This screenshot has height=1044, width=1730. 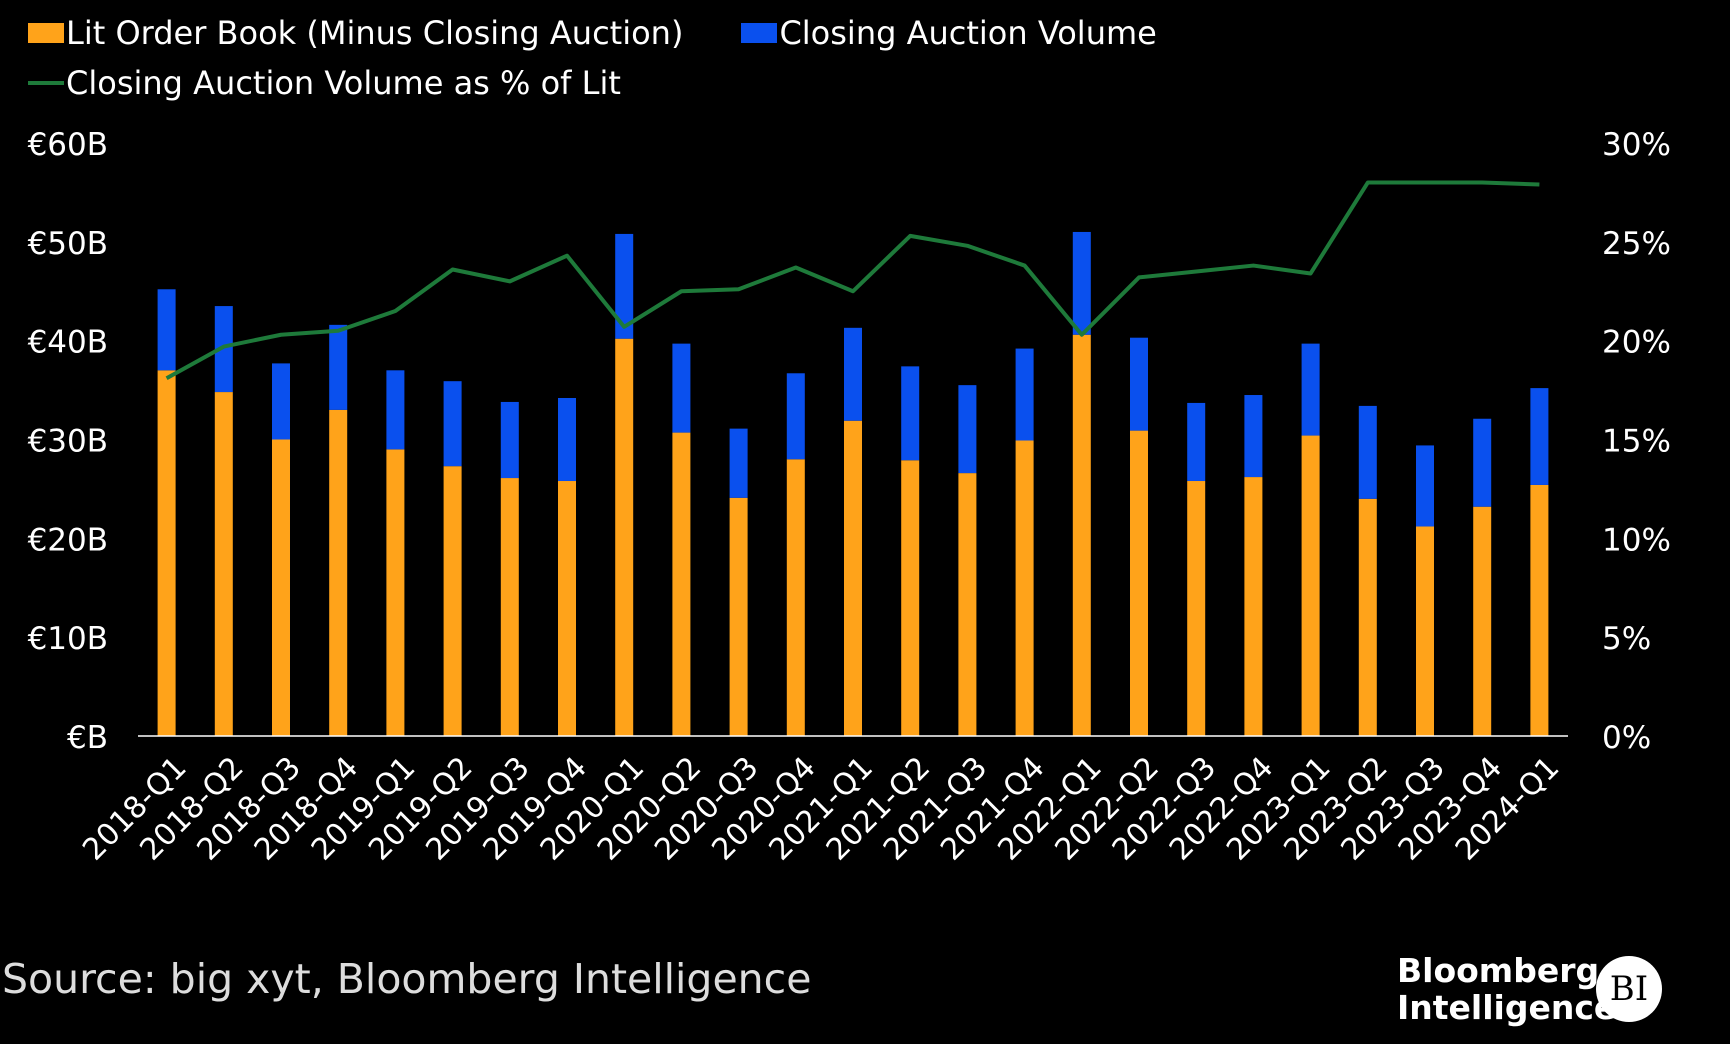 I want to click on legend-item-lit: Lit Order Book (Minus Closing Auction), so click(x=355, y=33).